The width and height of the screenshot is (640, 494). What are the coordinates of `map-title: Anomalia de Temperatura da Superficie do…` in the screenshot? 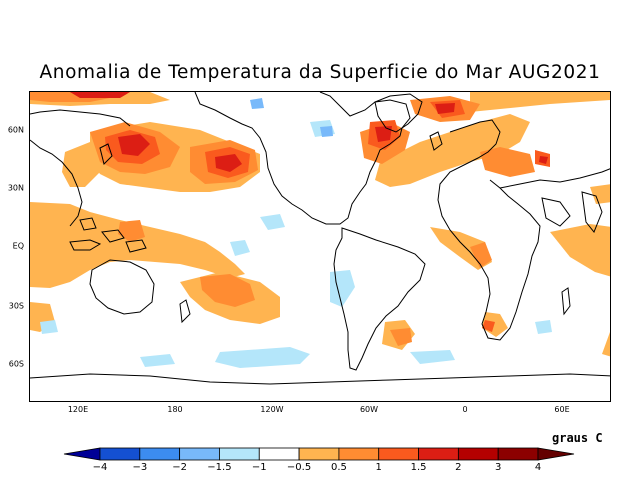 It's located at (320, 72).